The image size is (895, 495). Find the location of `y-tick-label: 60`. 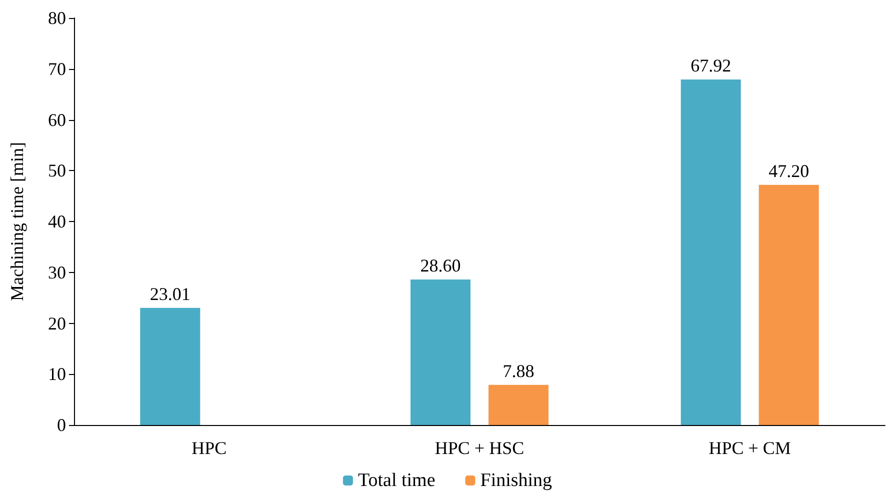

y-tick-label: 60 is located at coordinates (57, 120).